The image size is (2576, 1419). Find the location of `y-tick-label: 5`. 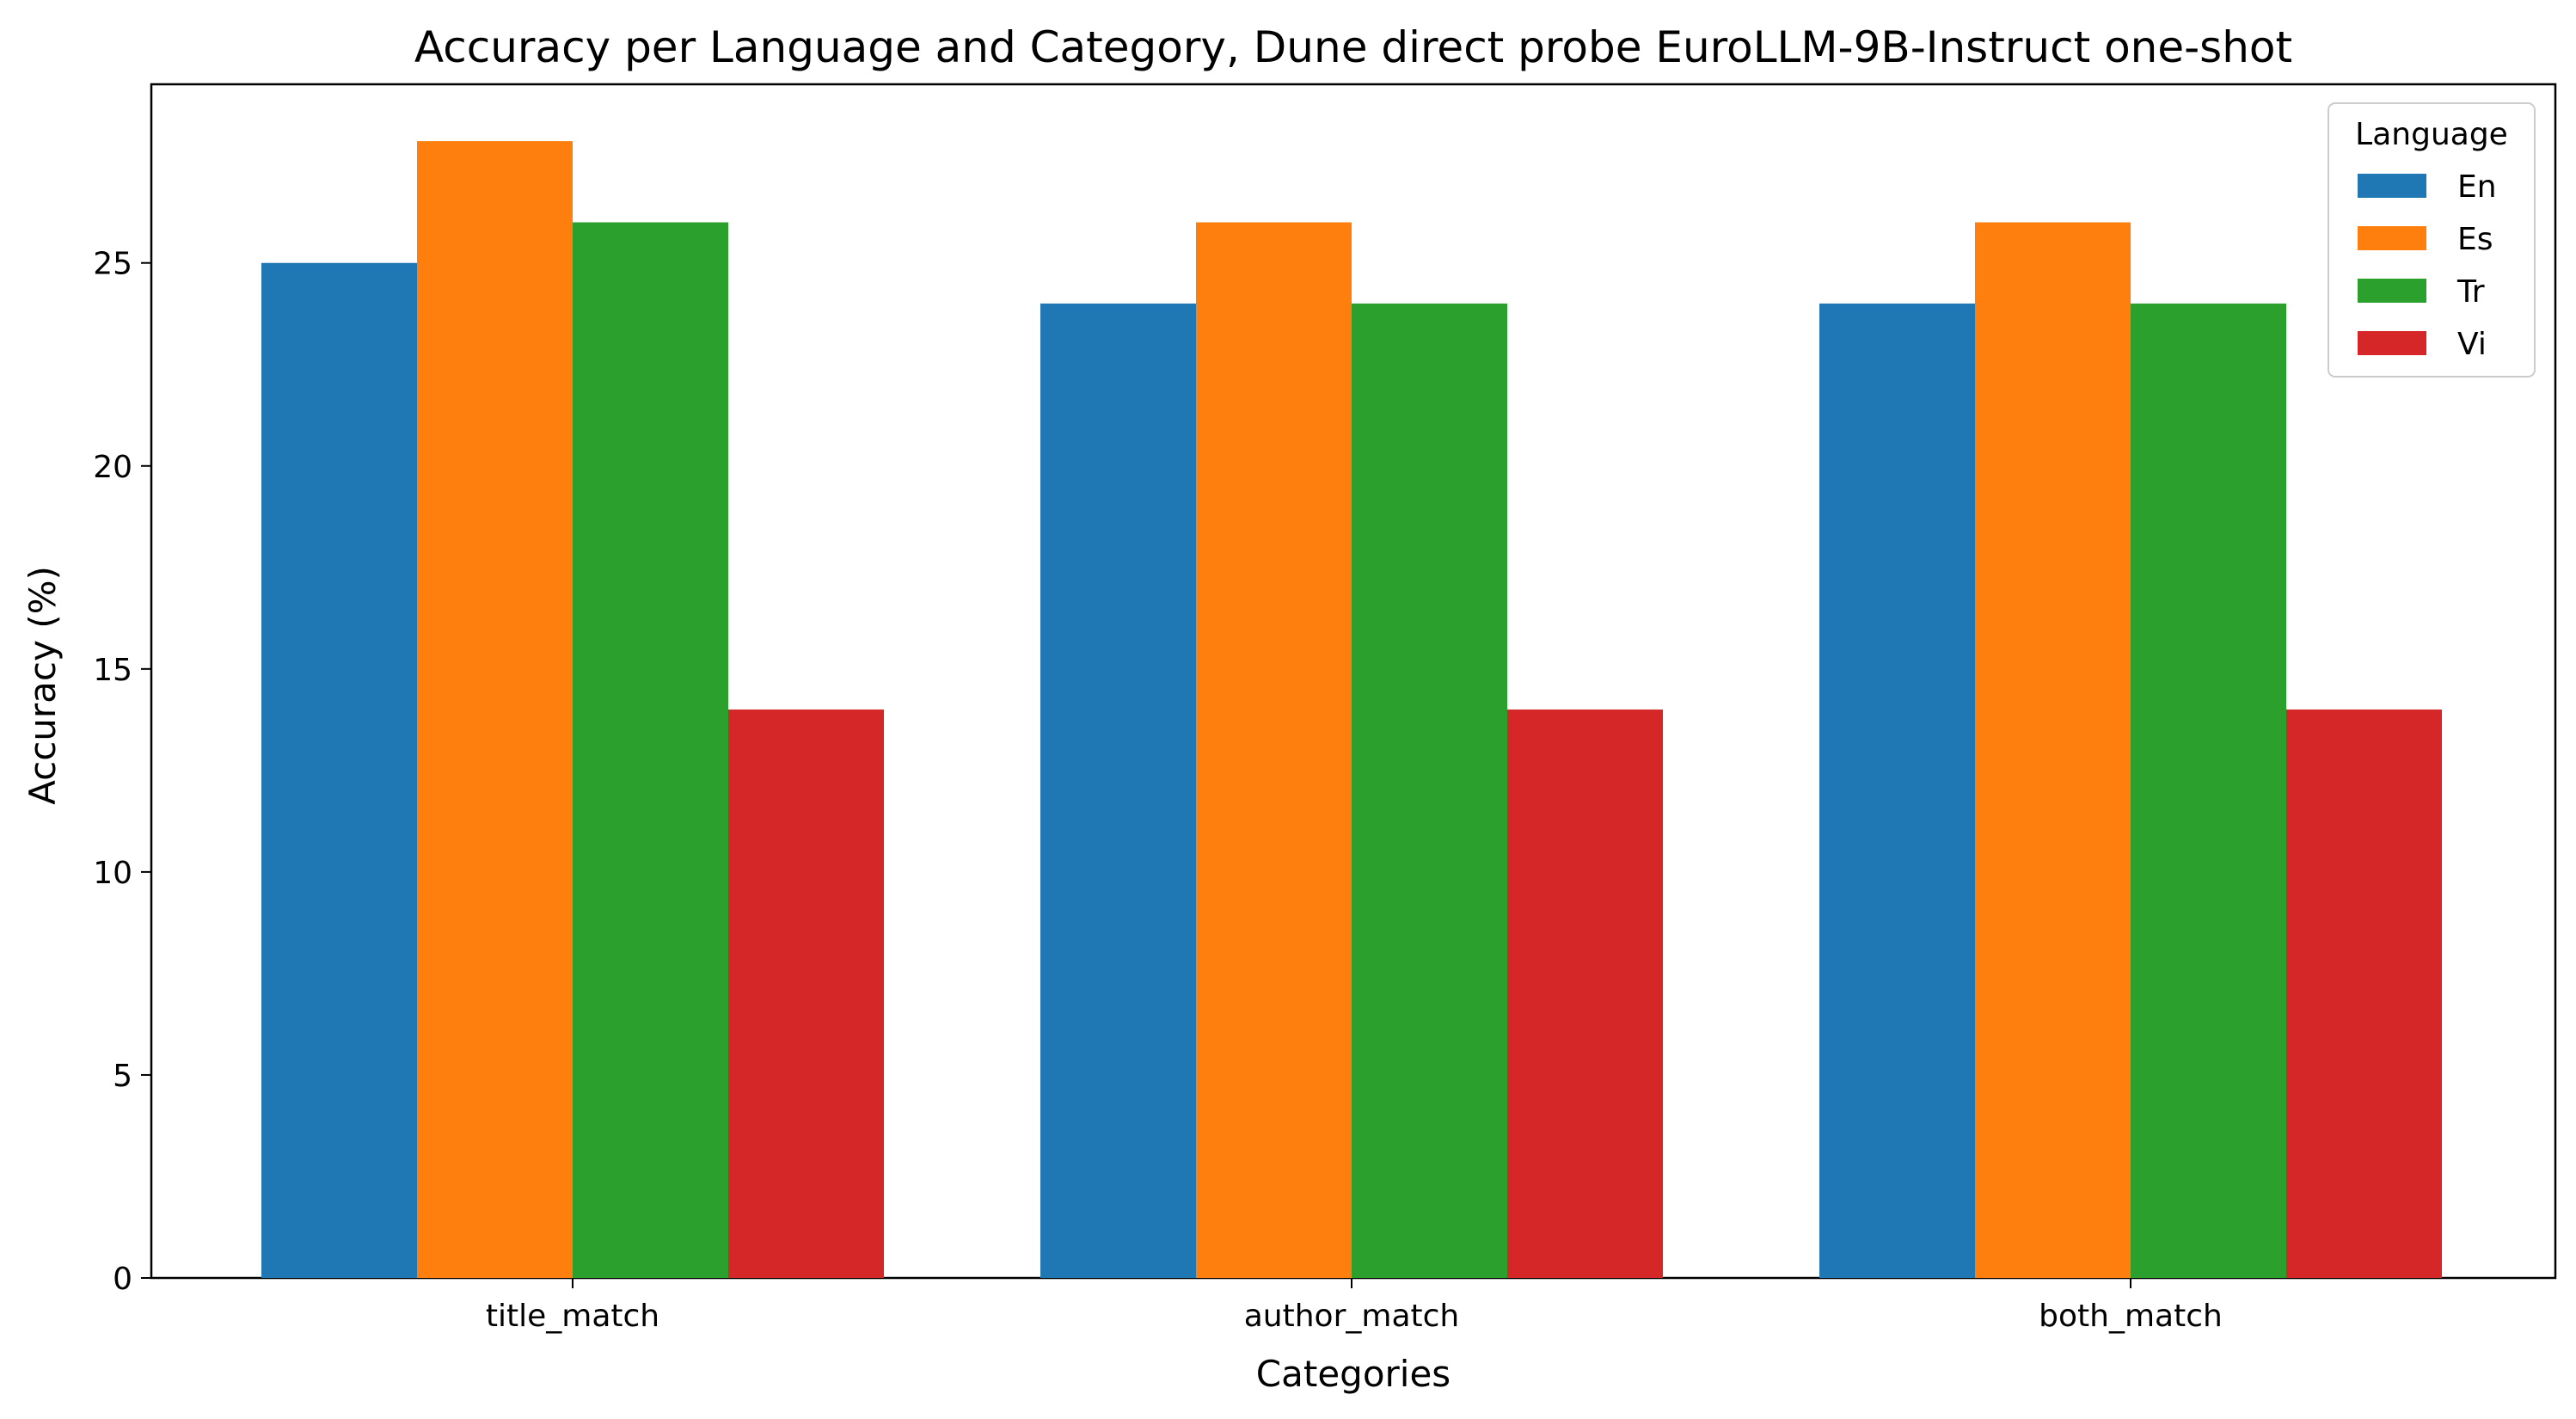

y-tick-label: 5 is located at coordinates (122, 1076).